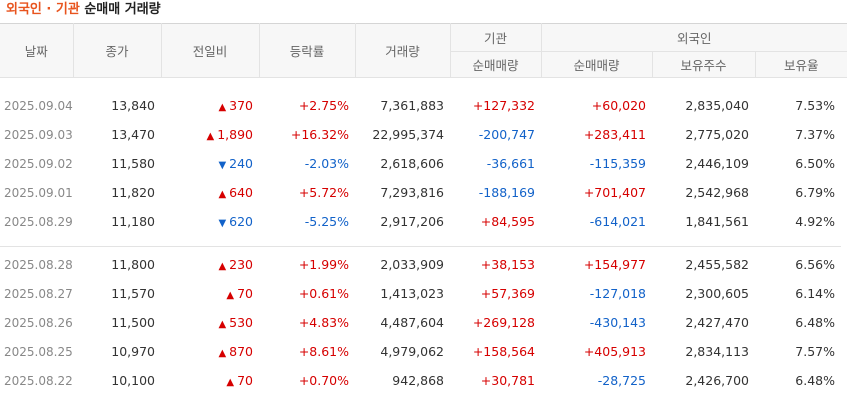 This screenshot has height=411, width=862. Describe the element at coordinates (815, 134) in the screenshot. I see `cell-foreign-ratio: 7.37%` at that location.